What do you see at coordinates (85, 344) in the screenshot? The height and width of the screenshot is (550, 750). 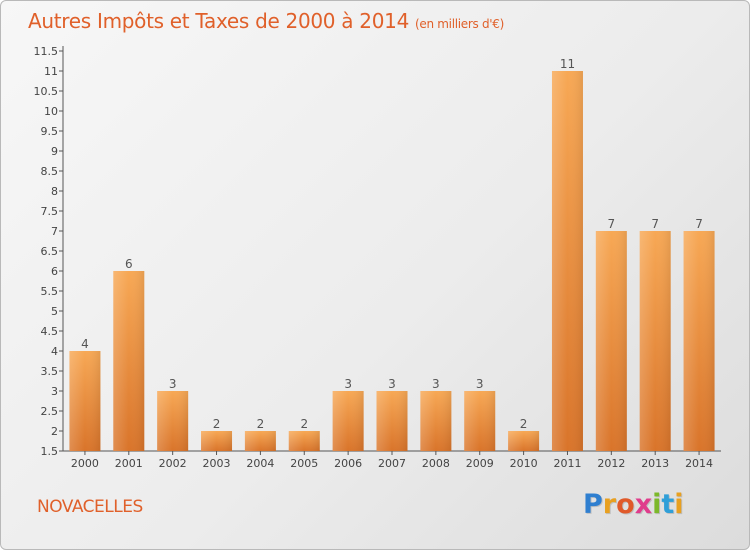 I see `data-label: 4` at bounding box center [85, 344].